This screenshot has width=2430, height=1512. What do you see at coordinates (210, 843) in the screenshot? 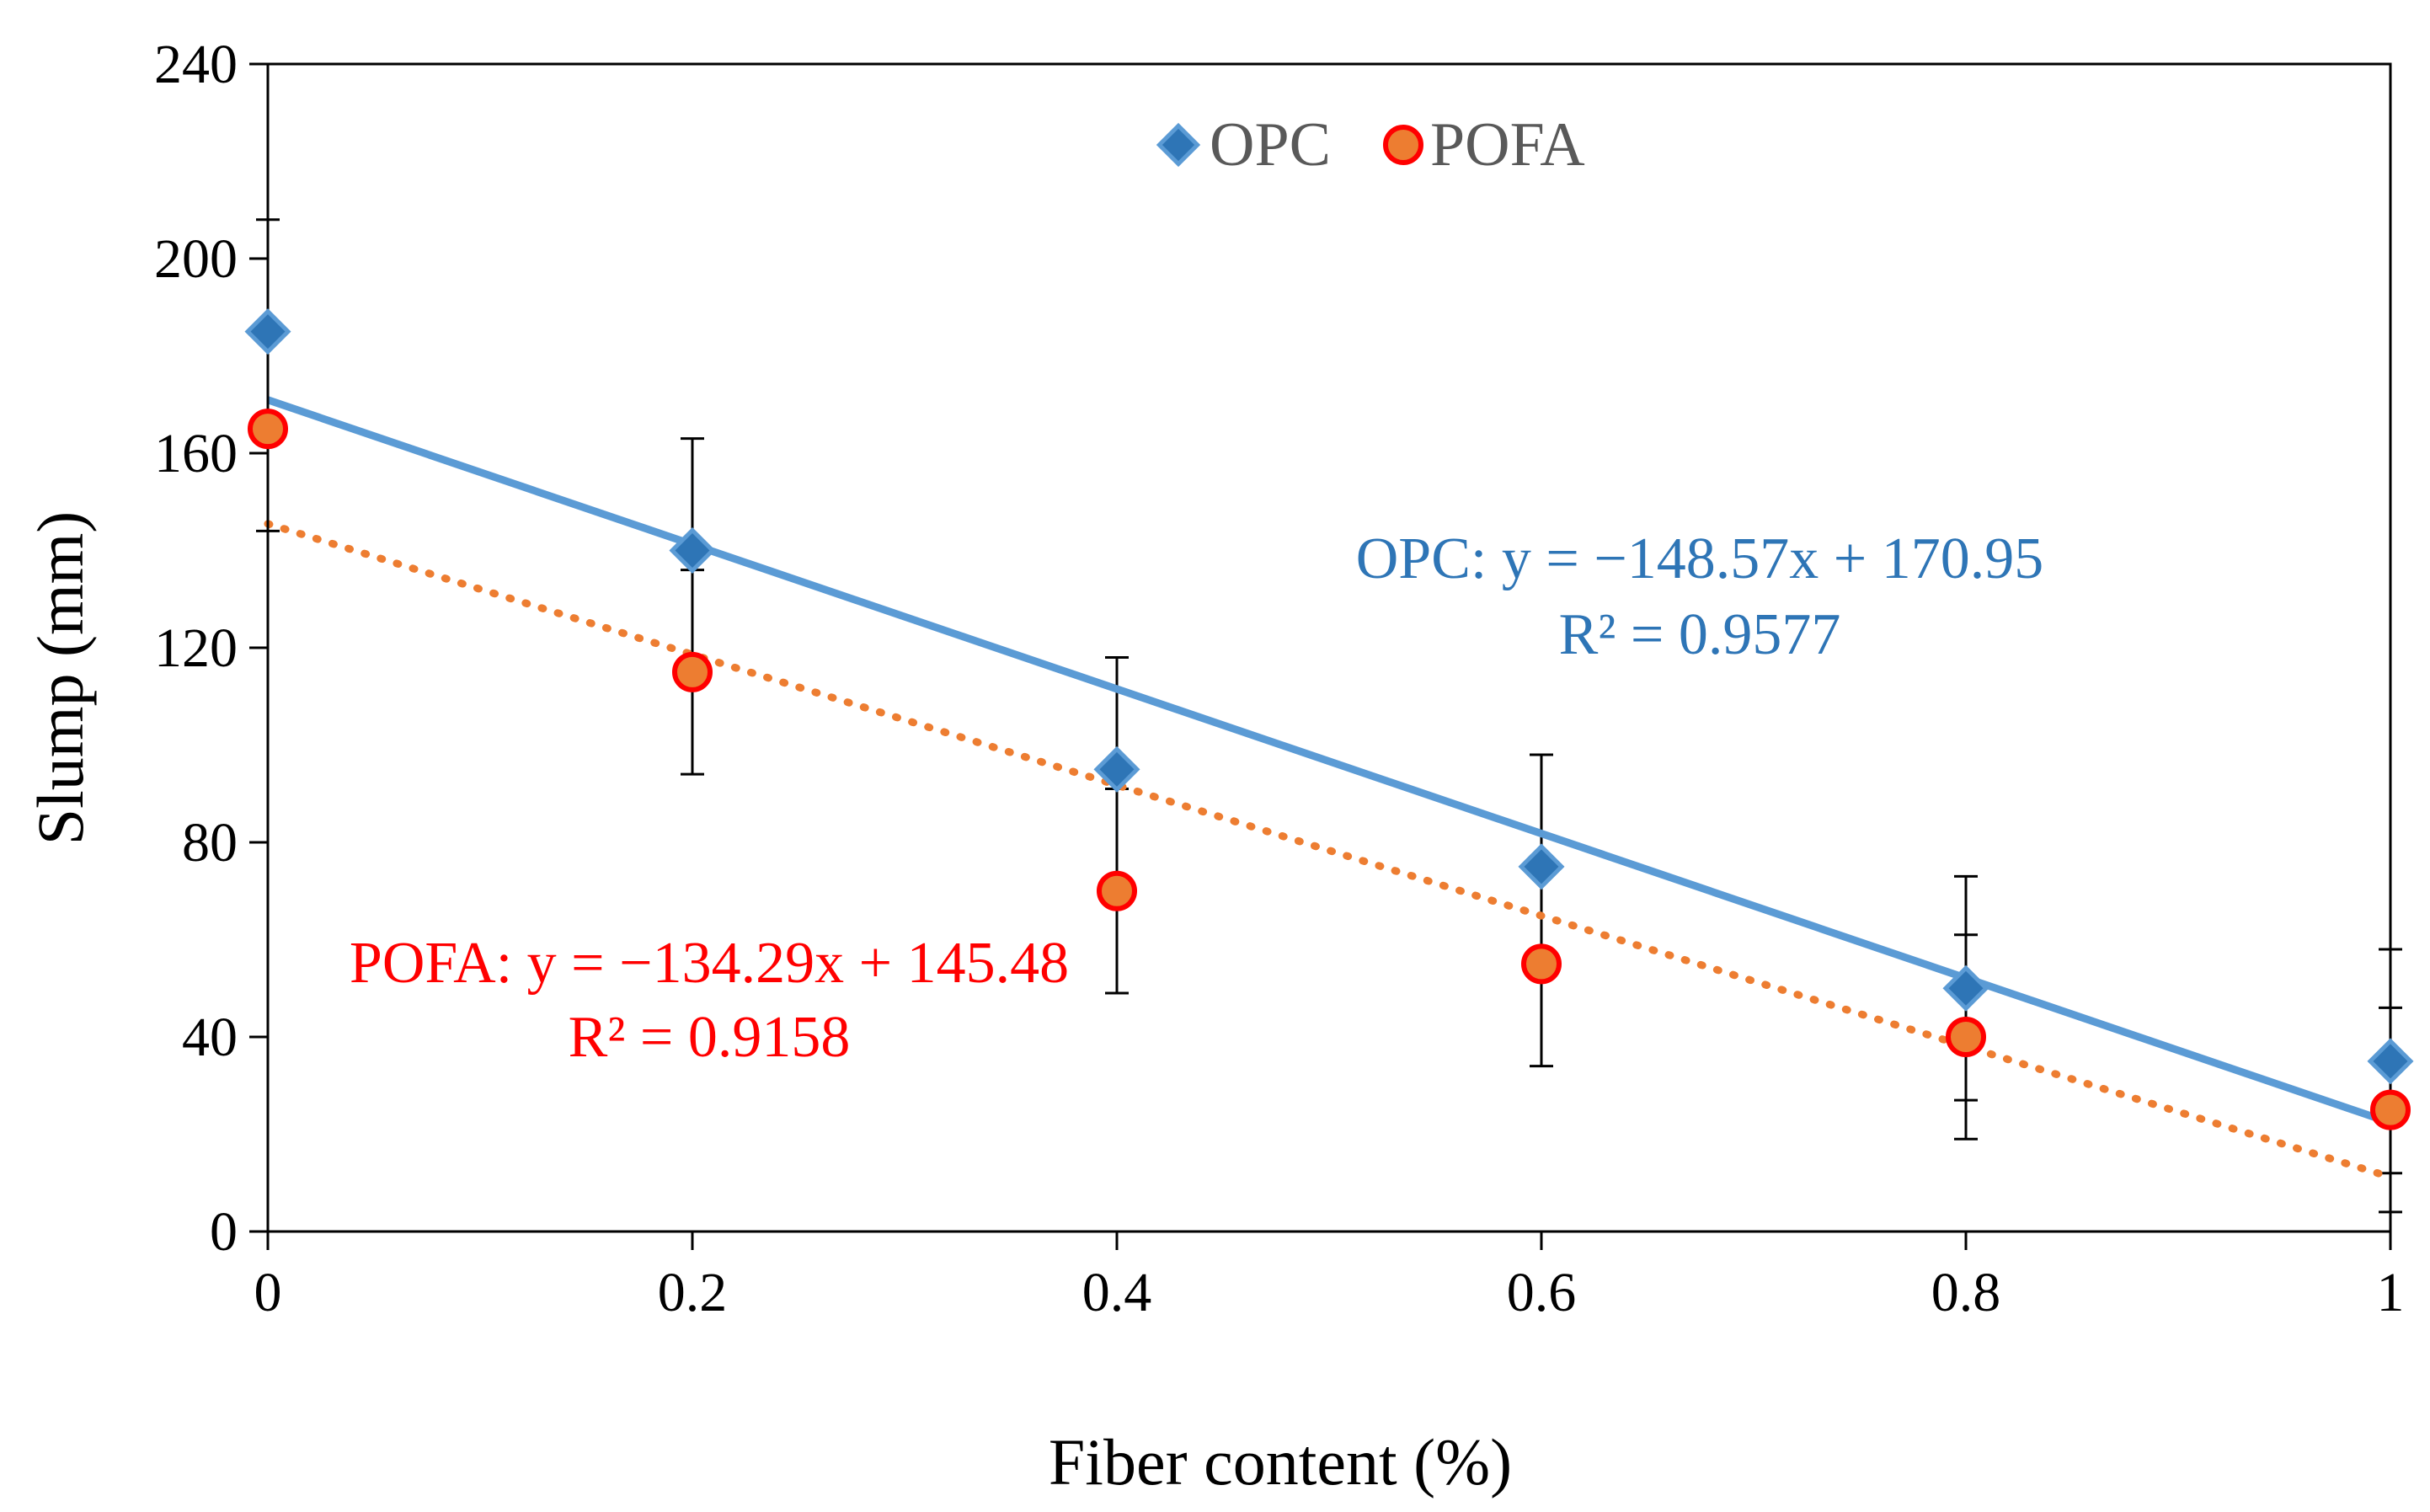
I see `y-tick-label: 80` at bounding box center [210, 843].